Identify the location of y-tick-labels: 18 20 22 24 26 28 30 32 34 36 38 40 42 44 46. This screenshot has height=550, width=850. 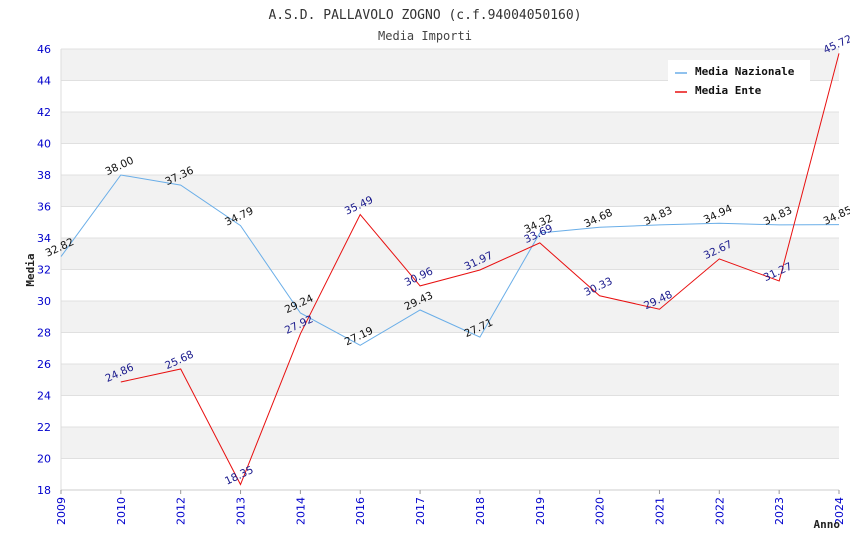
(44, 270).